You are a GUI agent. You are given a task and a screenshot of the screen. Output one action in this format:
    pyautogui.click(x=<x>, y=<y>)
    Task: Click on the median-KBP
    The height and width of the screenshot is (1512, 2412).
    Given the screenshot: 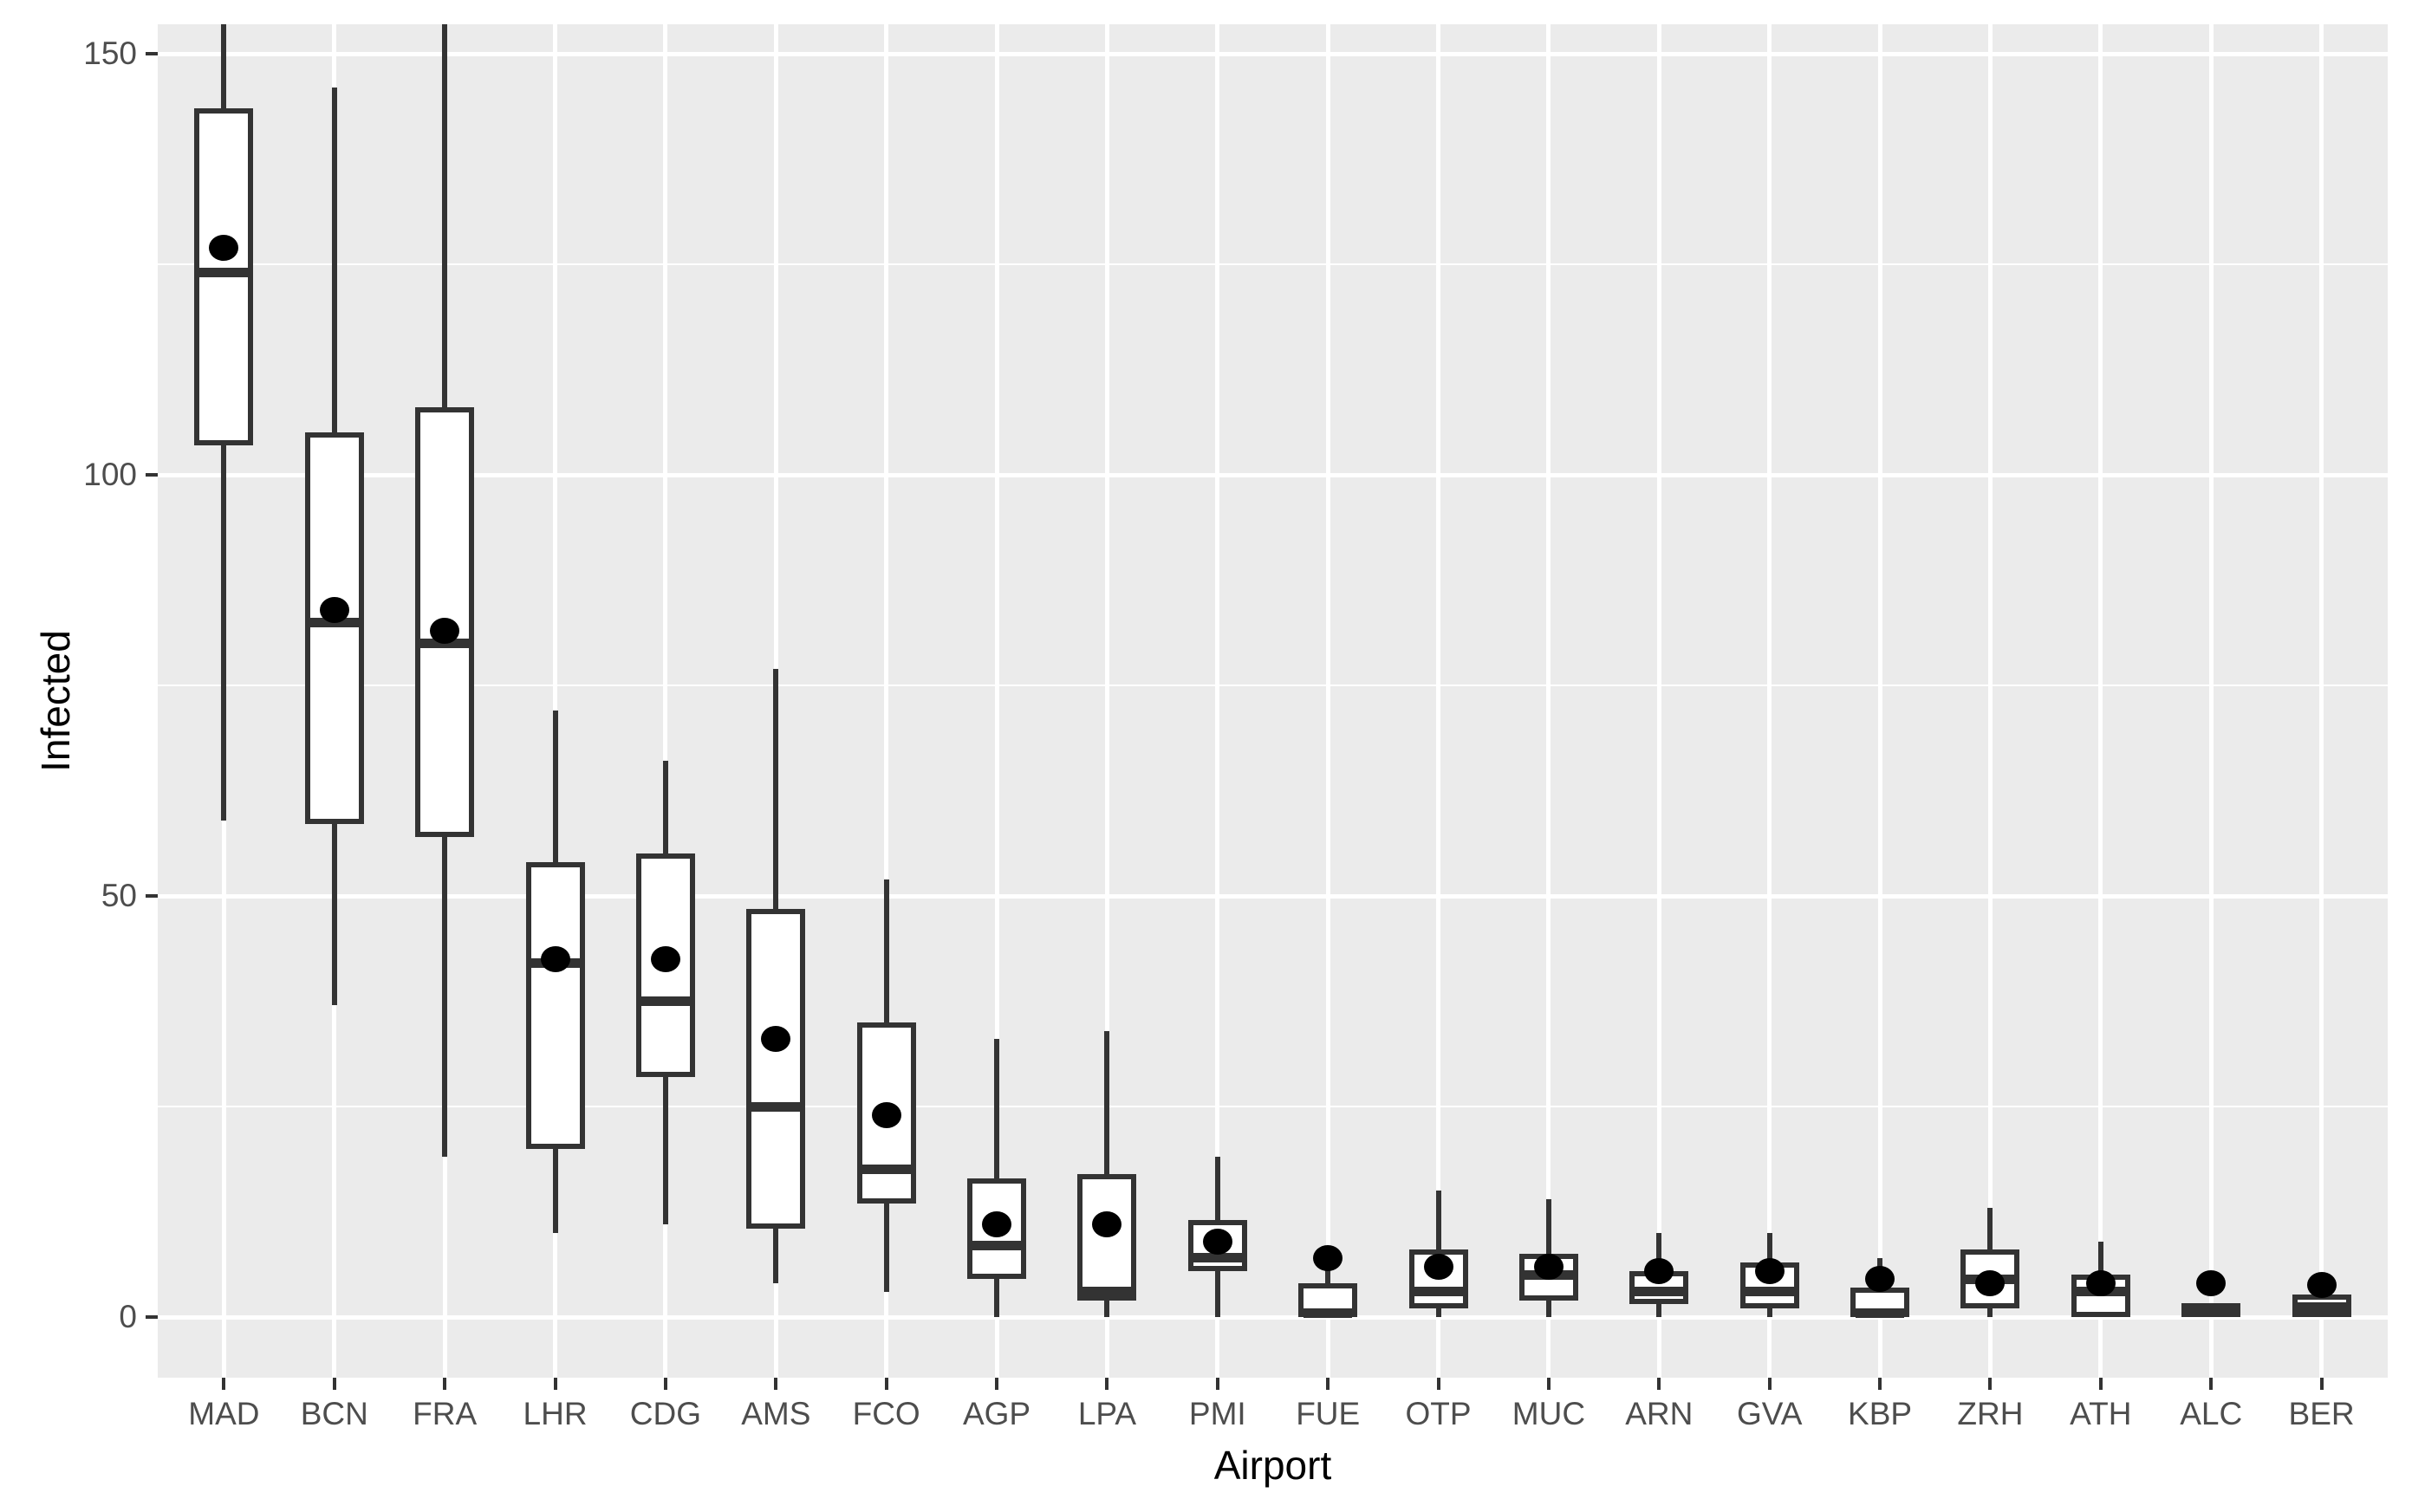 What is the action you would take?
    pyautogui.click(x=1881, y=1313)
    